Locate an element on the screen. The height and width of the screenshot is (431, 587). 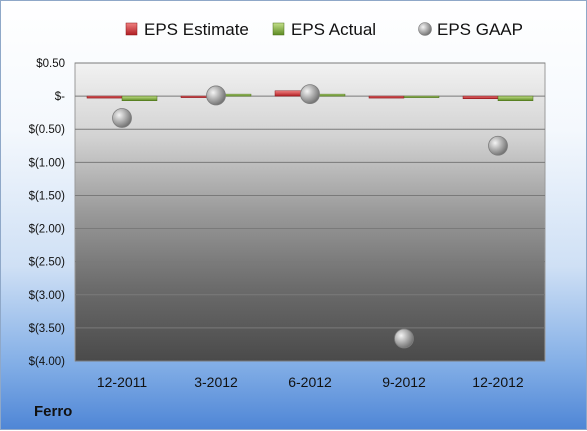
x-tick-label: 9-2012 is located at coordinates (404, 382).